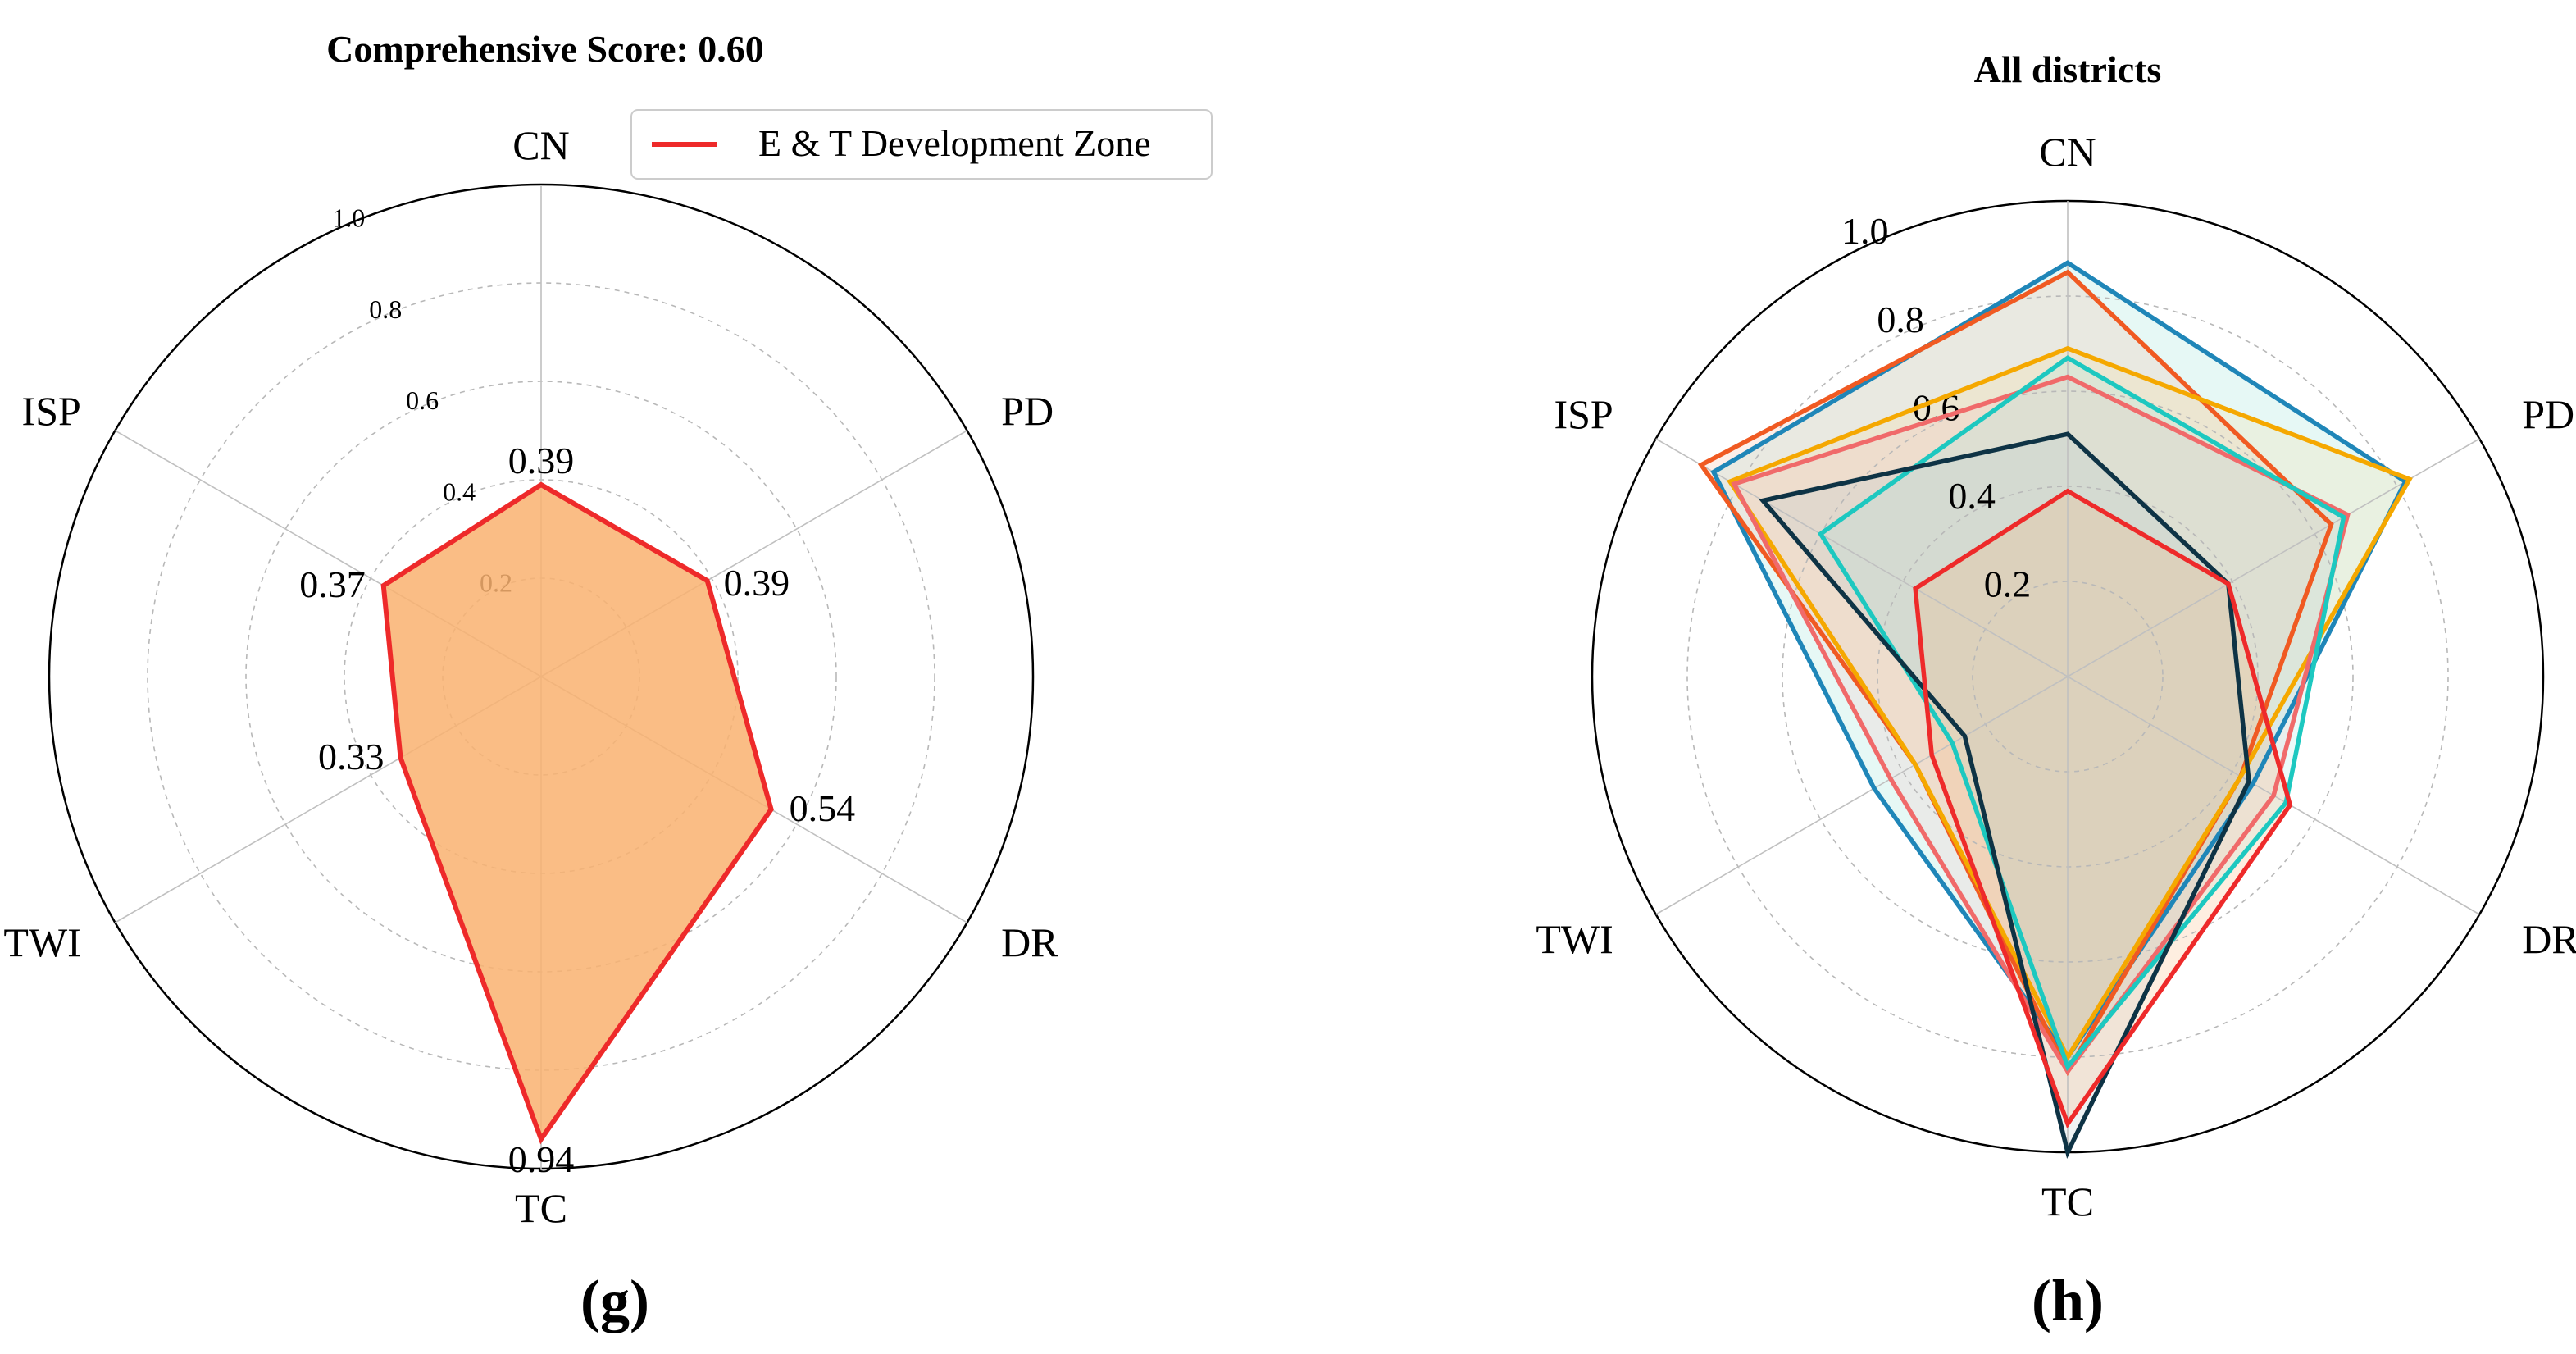  I want to click on h-axis-label-cn: CN, so click(2067, 152).